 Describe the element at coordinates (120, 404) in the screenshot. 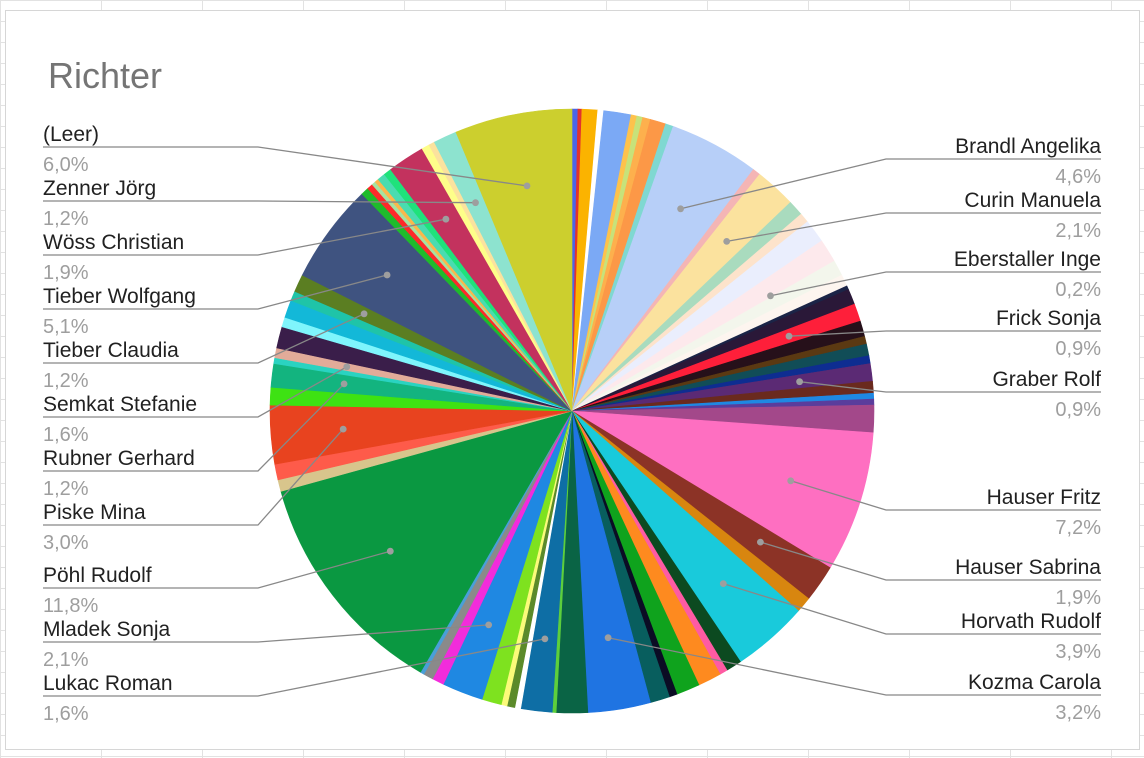

I see `slice-name-label: Semkat Stefanie` at that location.